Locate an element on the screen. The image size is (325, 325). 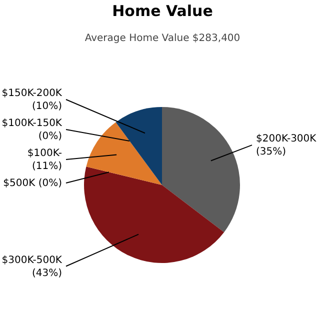
data-label: (35%) is located at coordinates (271, 152).